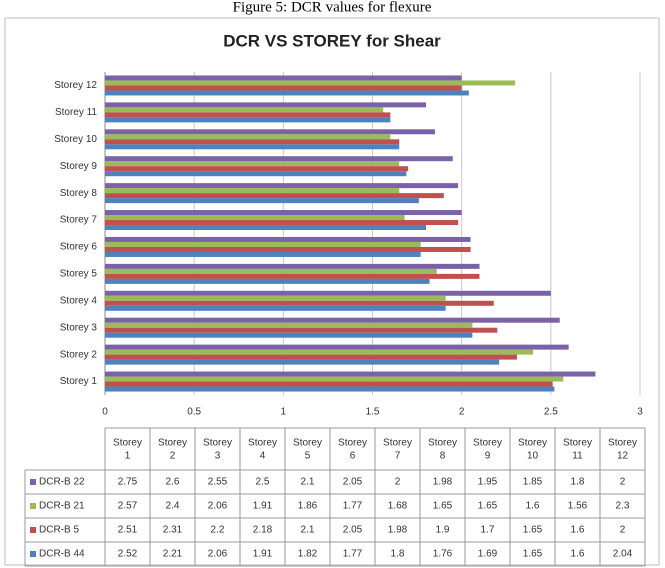 Image resolution: width=665 pixels, height=568 pixels. Describe the element at coordinates (173, 530) in the screenshot. I see `table-cell: 2.31` at that location.